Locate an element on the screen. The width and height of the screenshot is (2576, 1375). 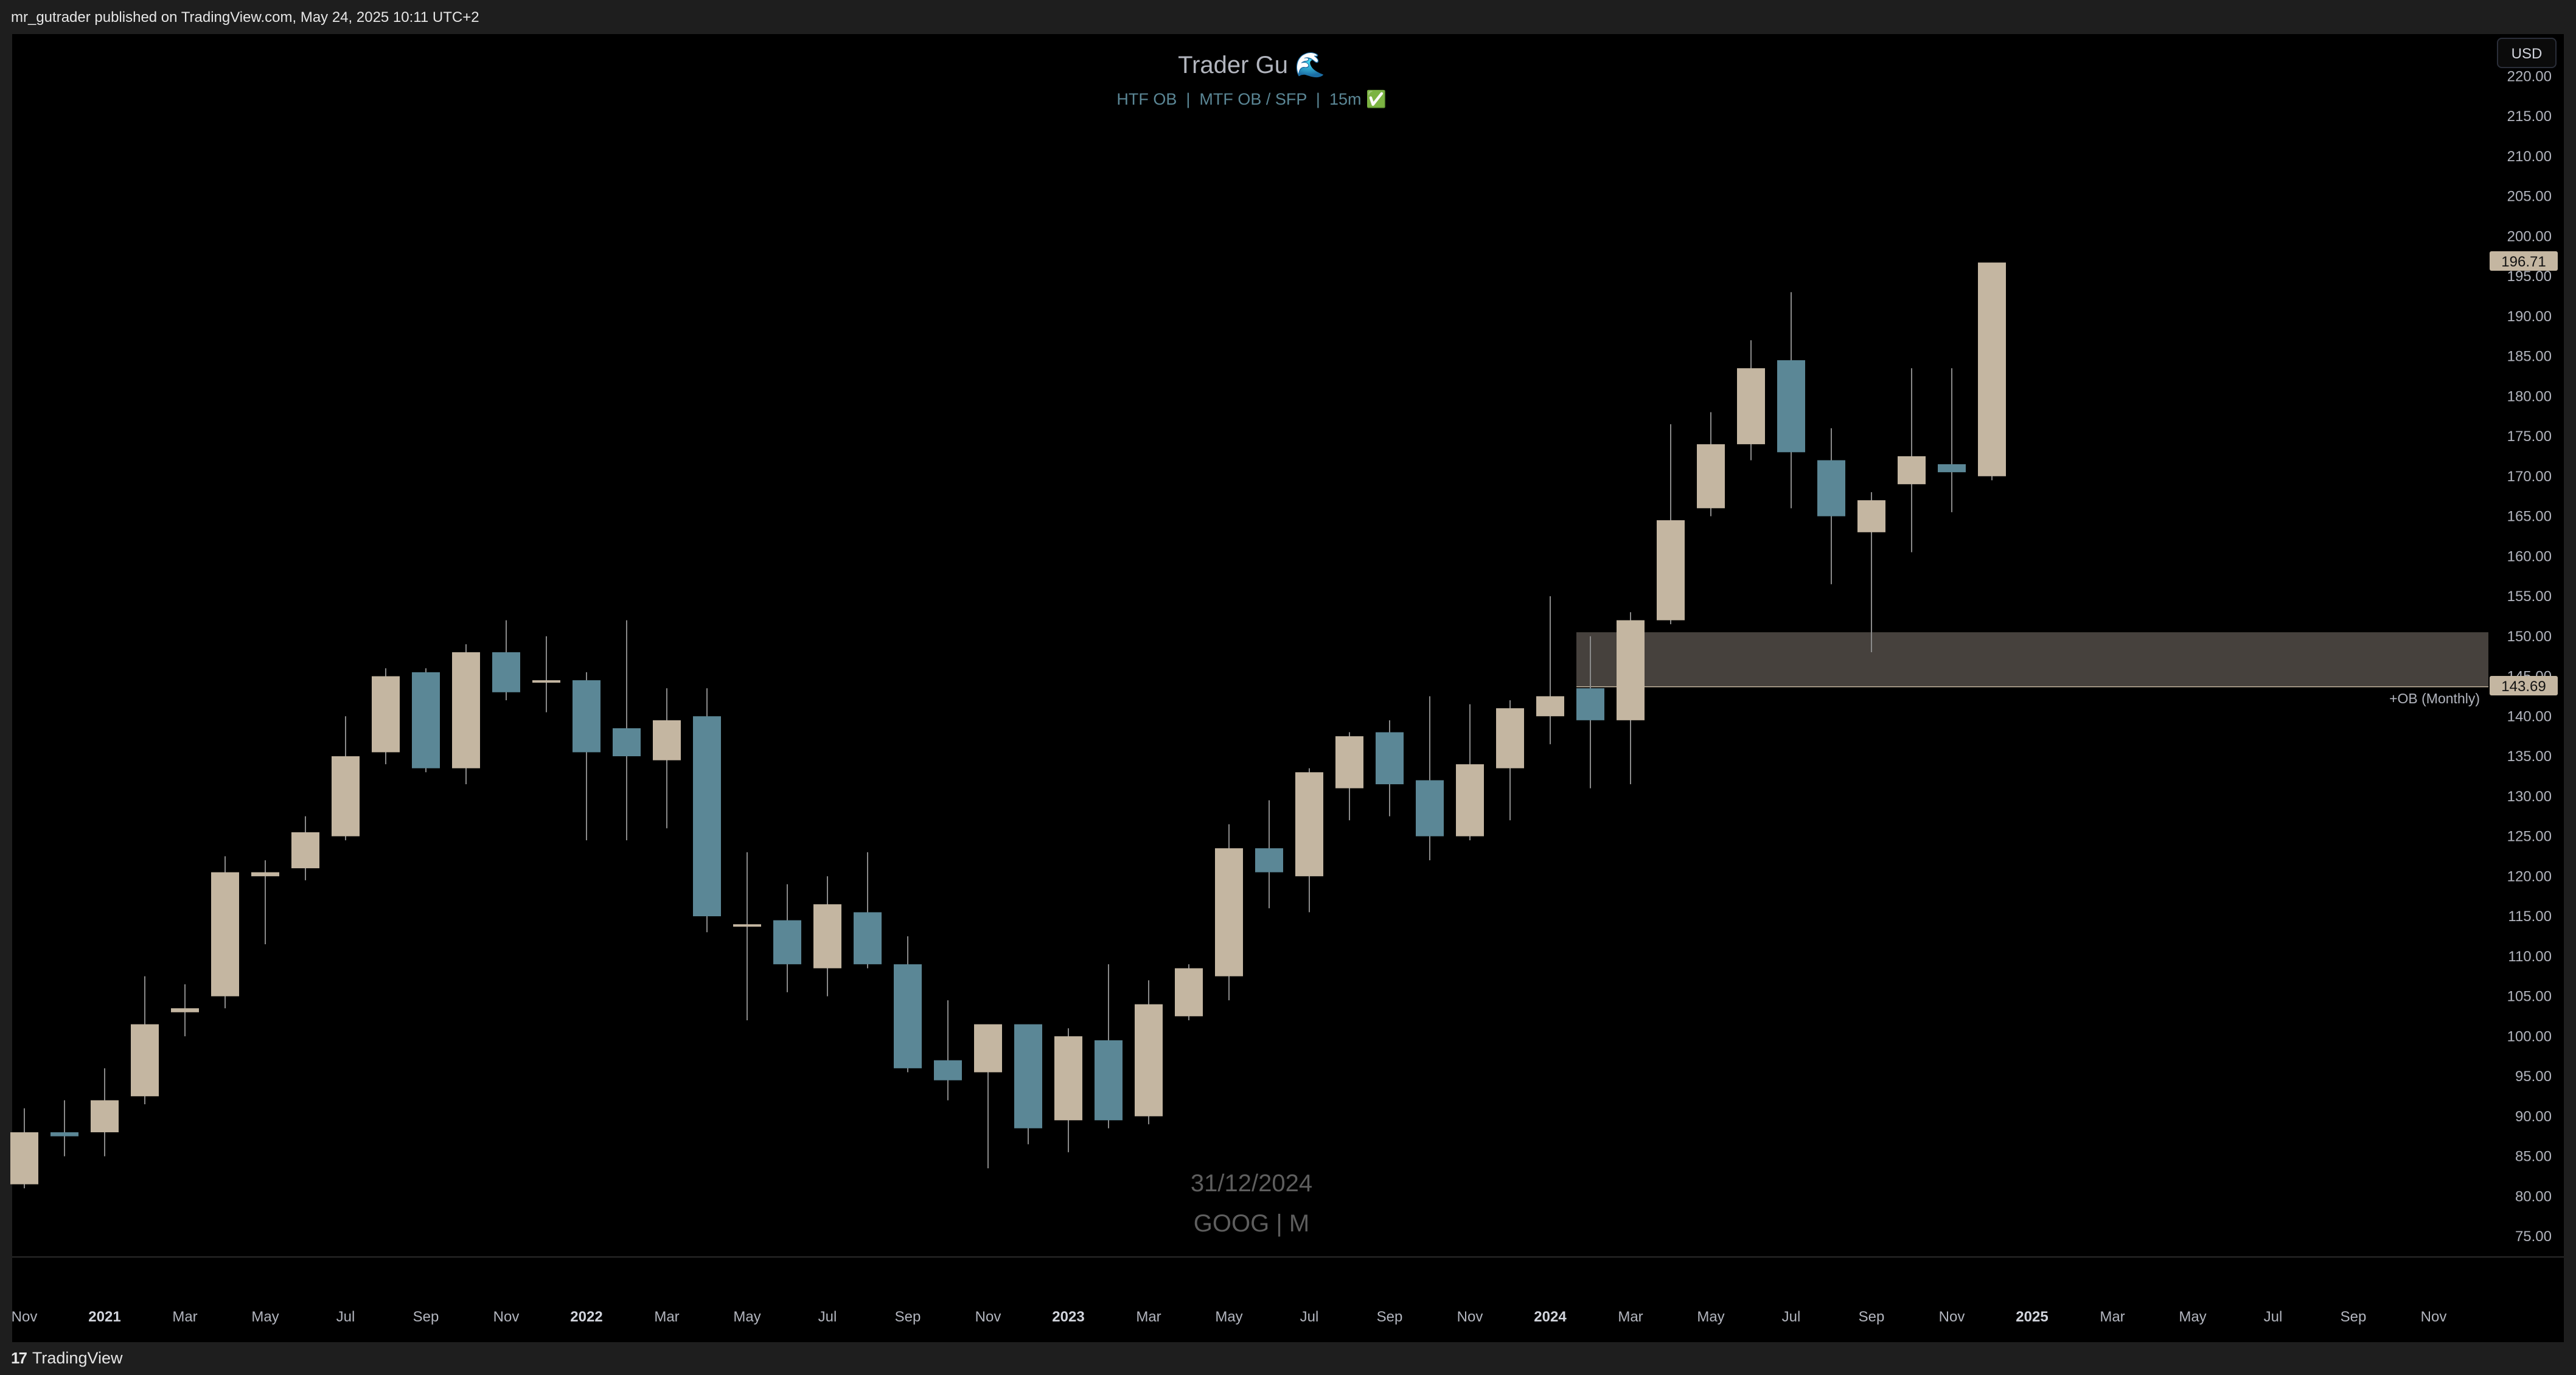
tradingview-logo: 17 TradingView is located at coordinates (67, 1358).